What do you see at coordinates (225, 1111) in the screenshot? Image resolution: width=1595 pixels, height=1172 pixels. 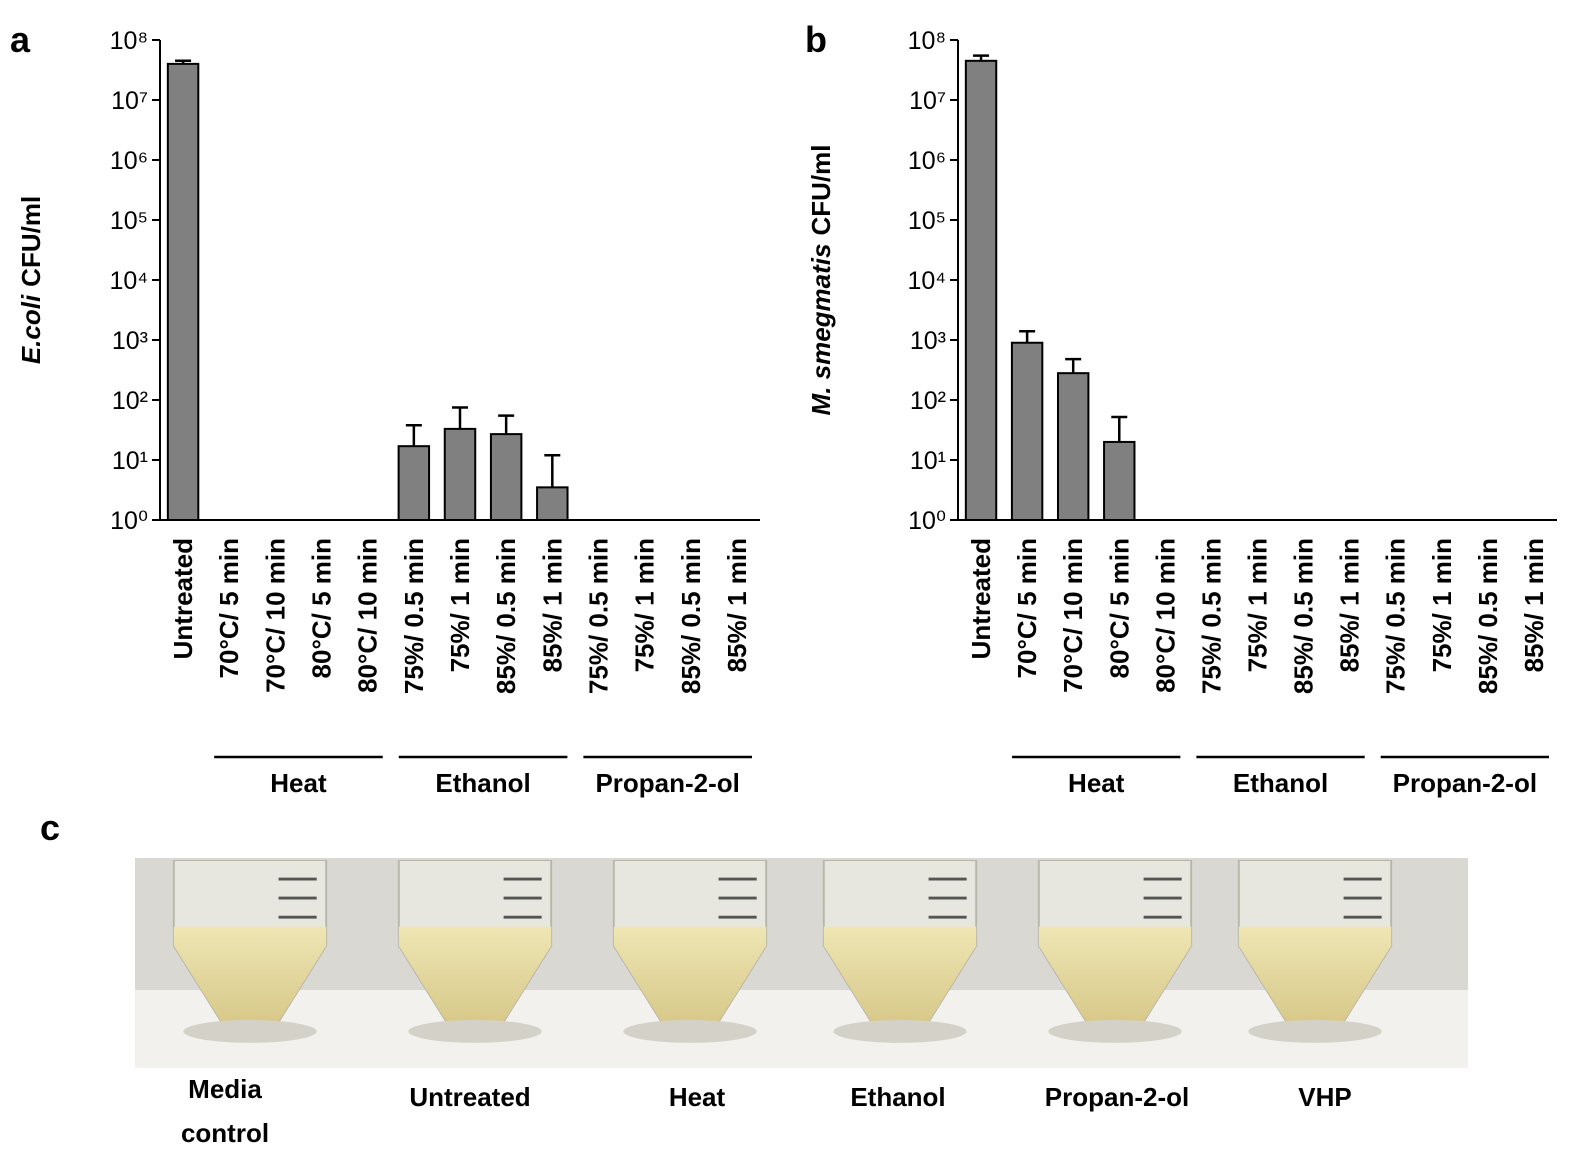 I see `tube-label: Media control` at bounding box center [225, 1111].